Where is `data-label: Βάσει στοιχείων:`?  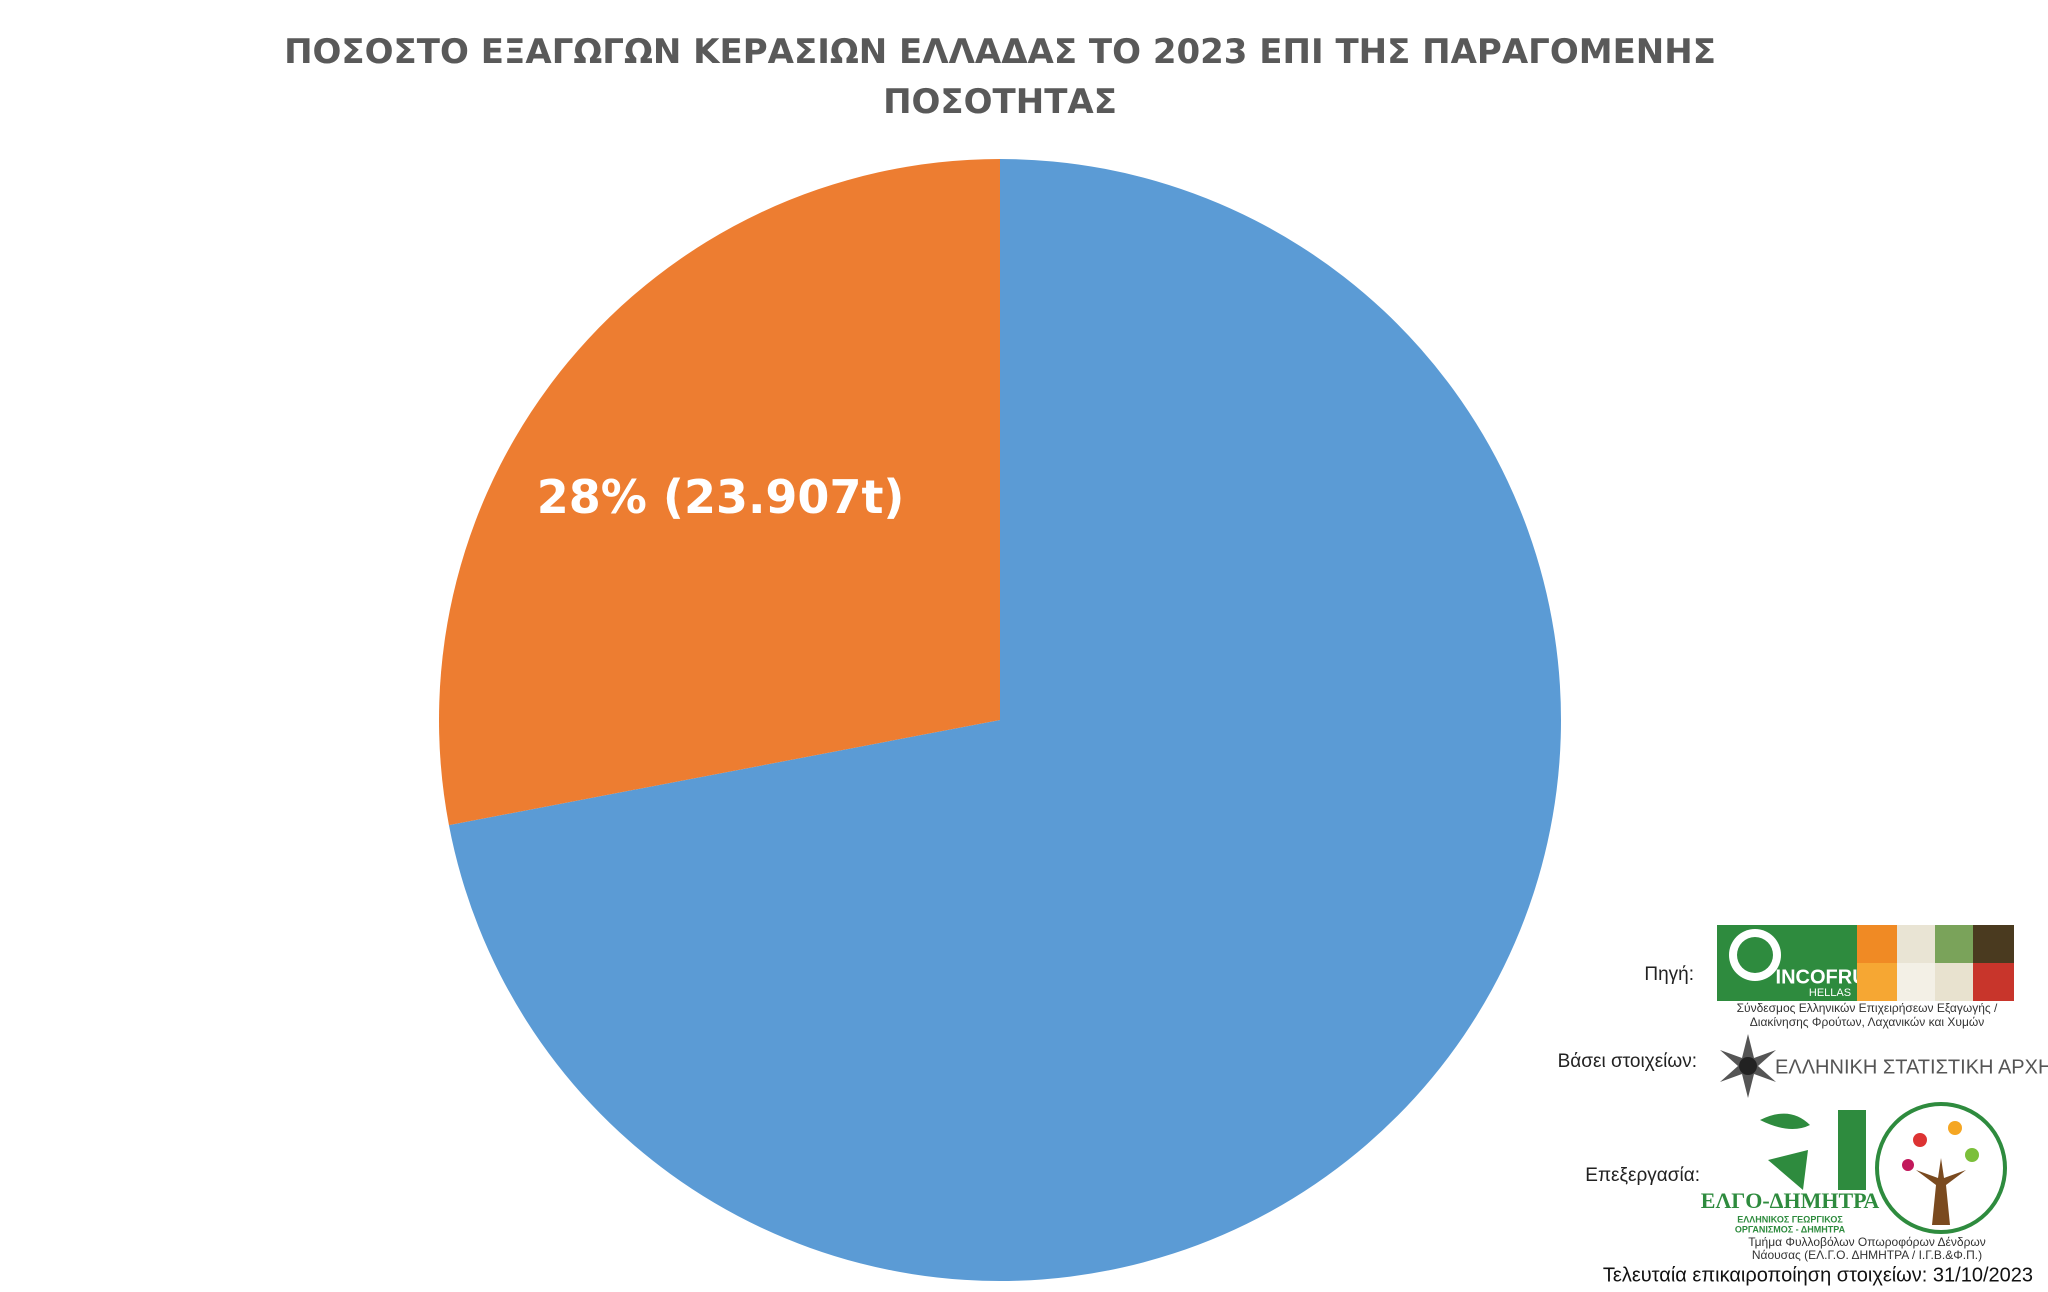
data-label: Βάσει στοιχείων: is located at coordinates (1627, 1061).